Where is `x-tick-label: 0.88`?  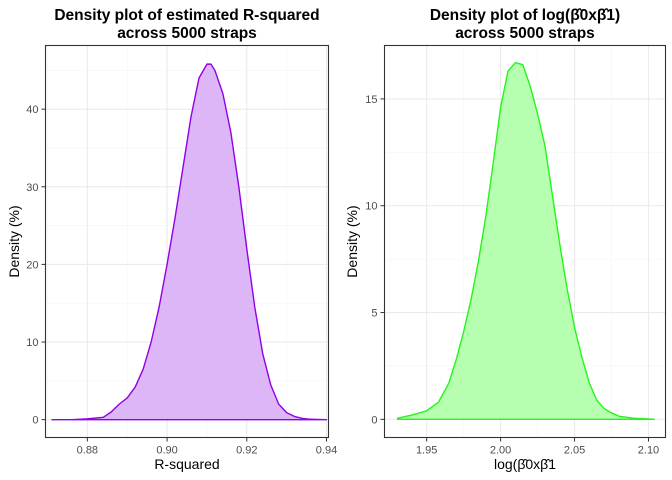 x-tick-label: 0.88 is located at coordinates (87, 451).